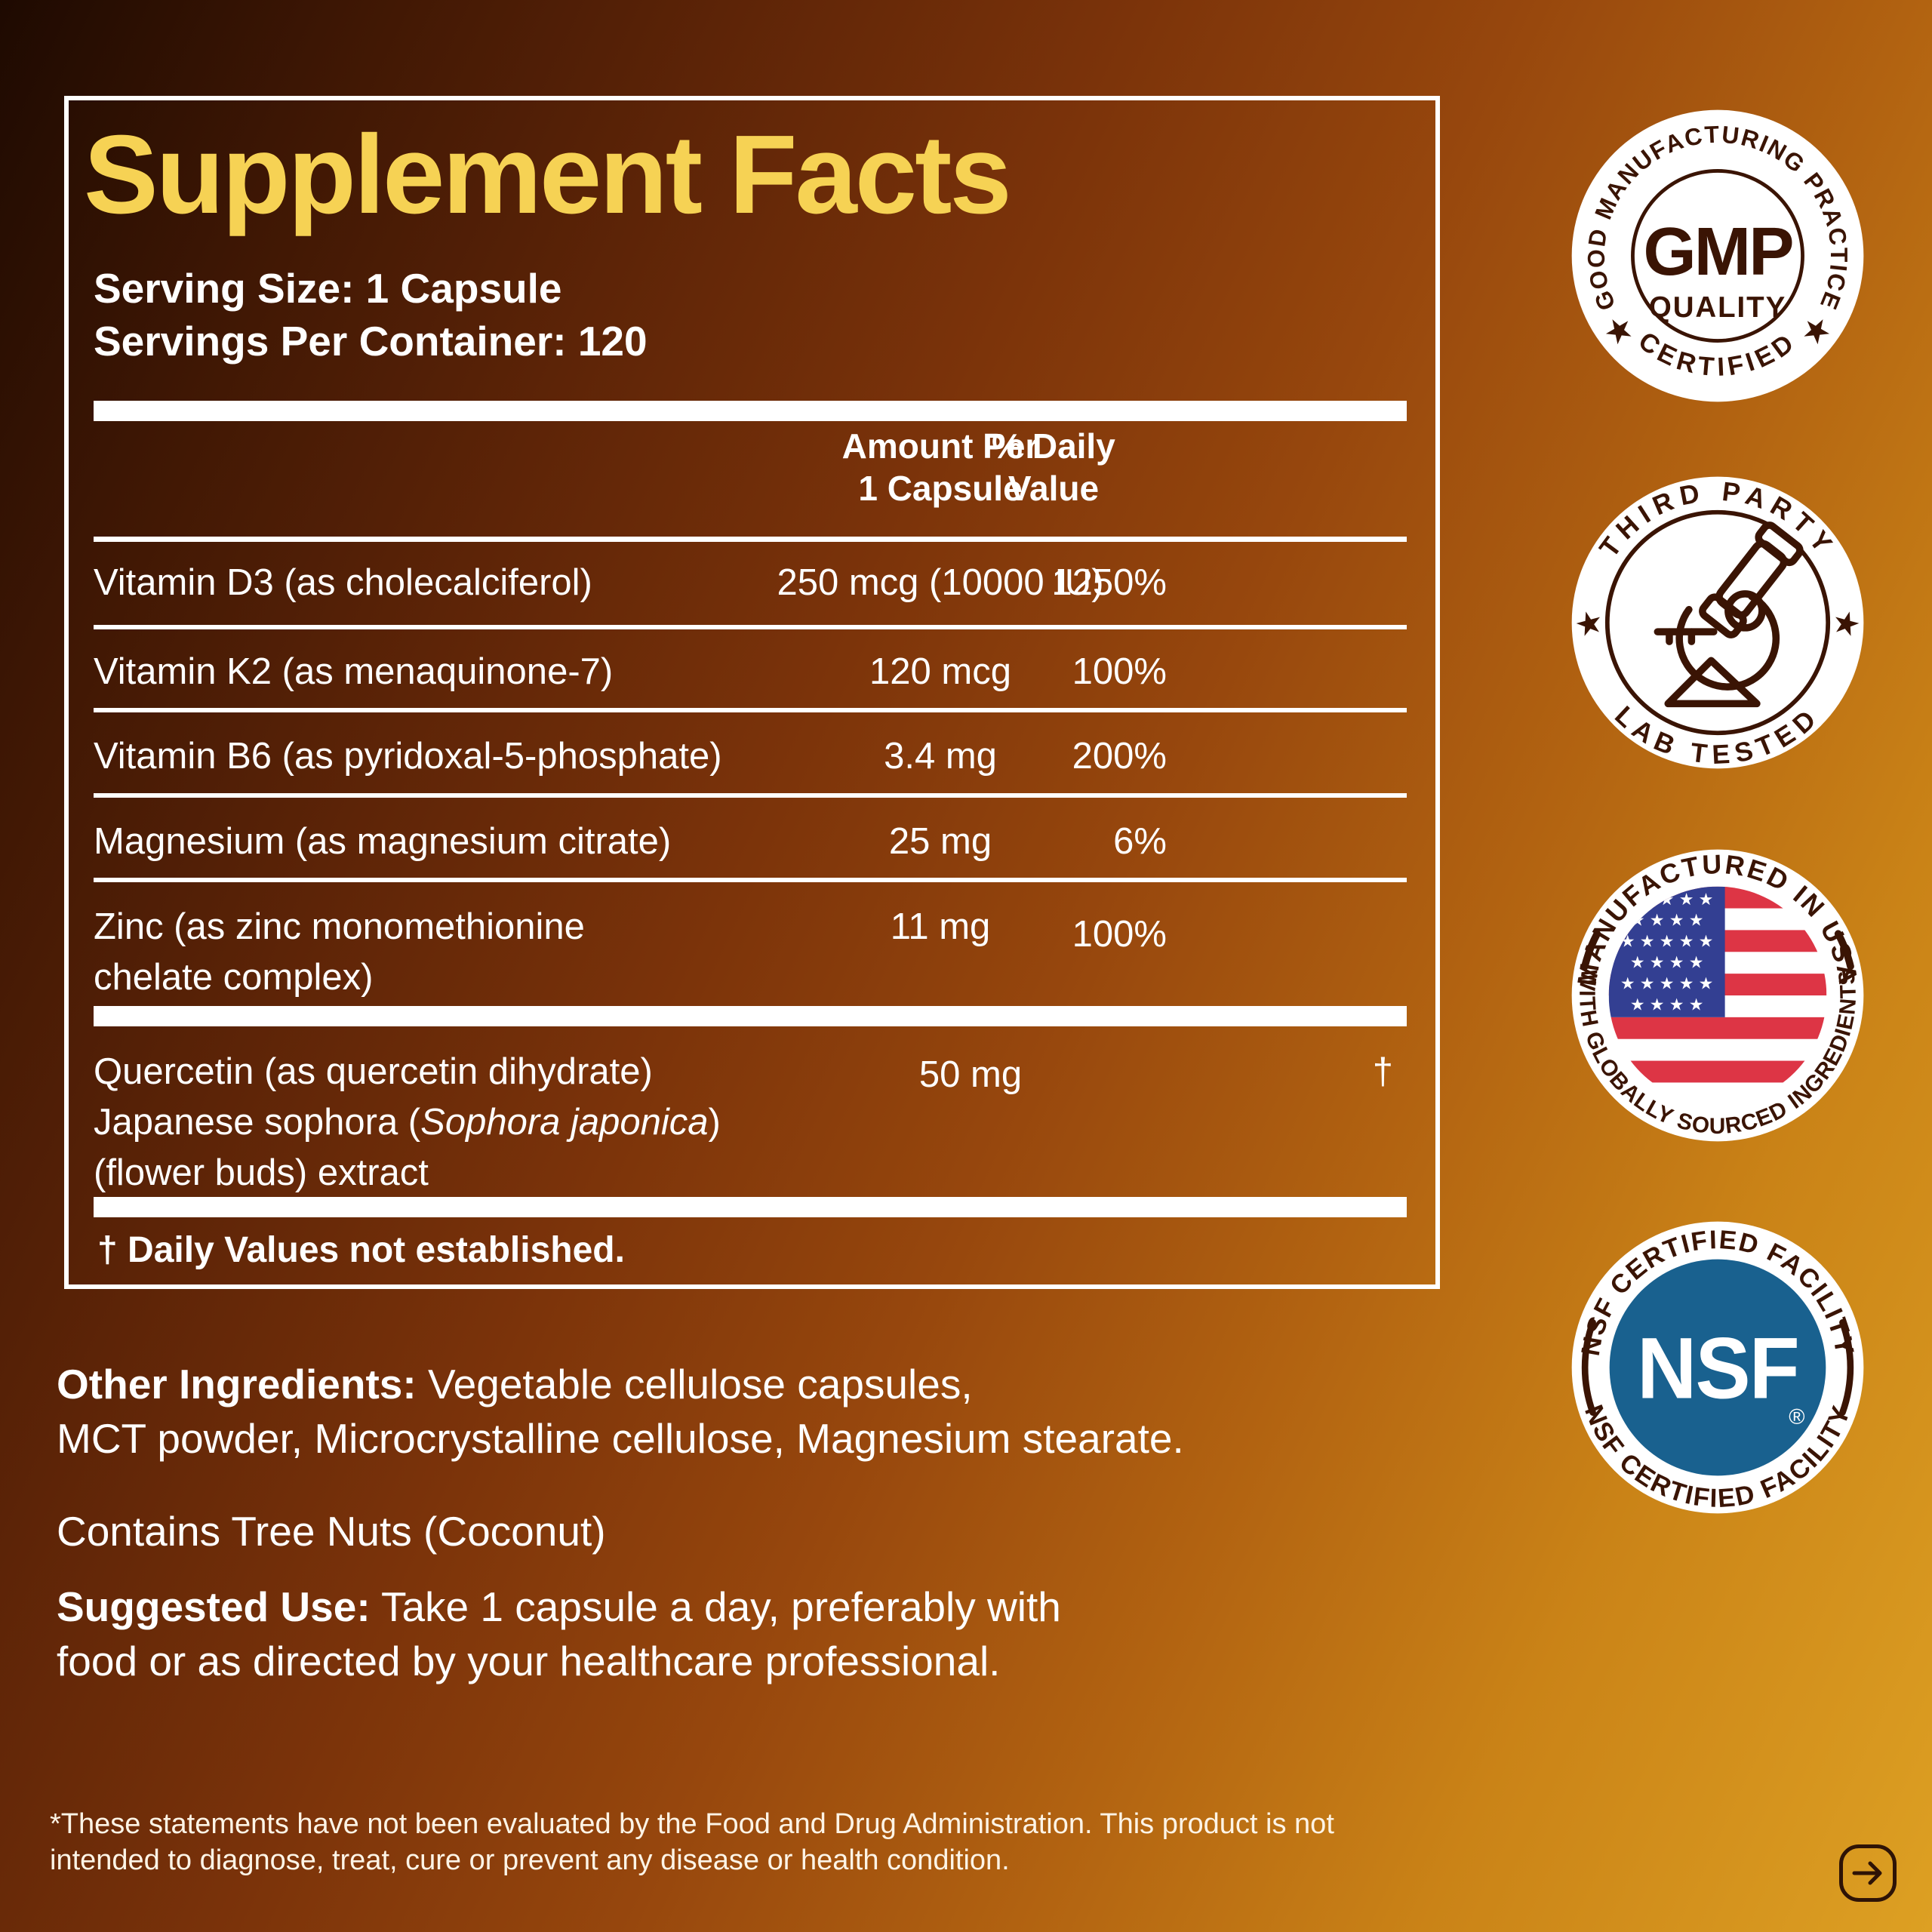 The image size is (1932, 1932). What do you see at coordinates (750, 411) in the screenshot?
I see `divider-bar-top` at bounding box center [750, 411].